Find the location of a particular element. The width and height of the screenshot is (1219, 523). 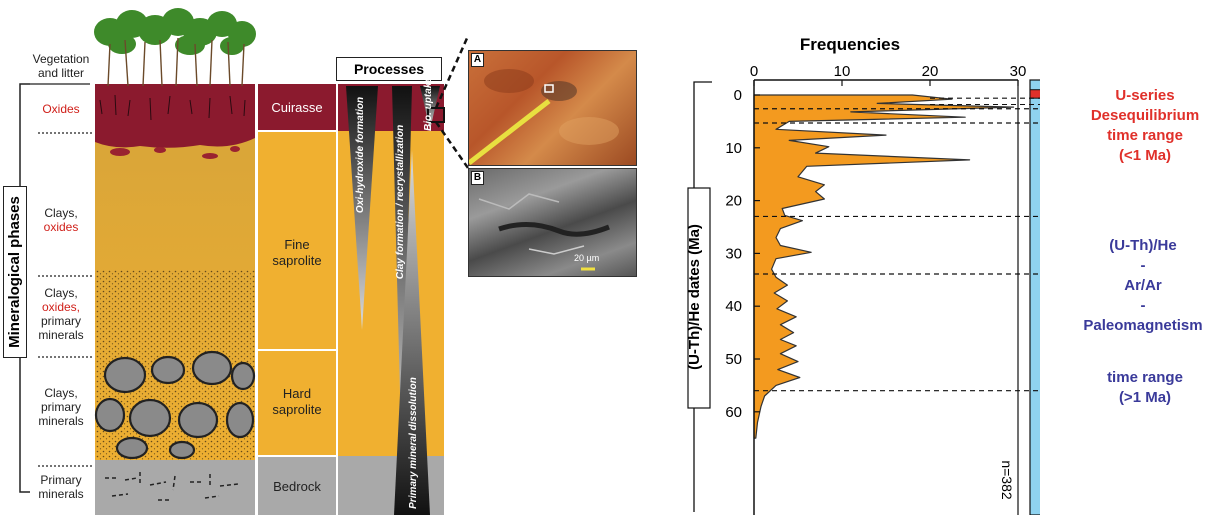

epoch-label: Eocene is located at coordinates (1039, 332).